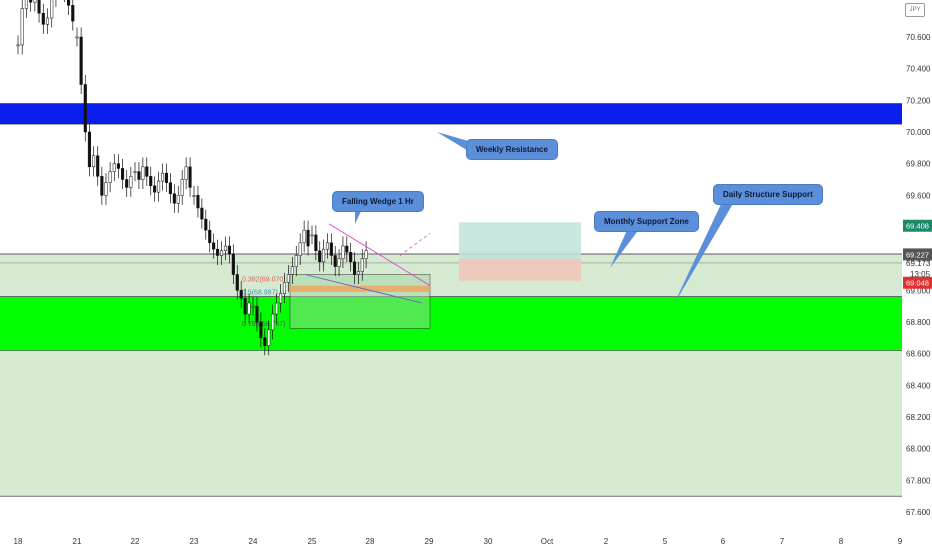  Describe the element at coordinates (429, 541) in the screenshot. I see `x-tick-label: 29` at that location.